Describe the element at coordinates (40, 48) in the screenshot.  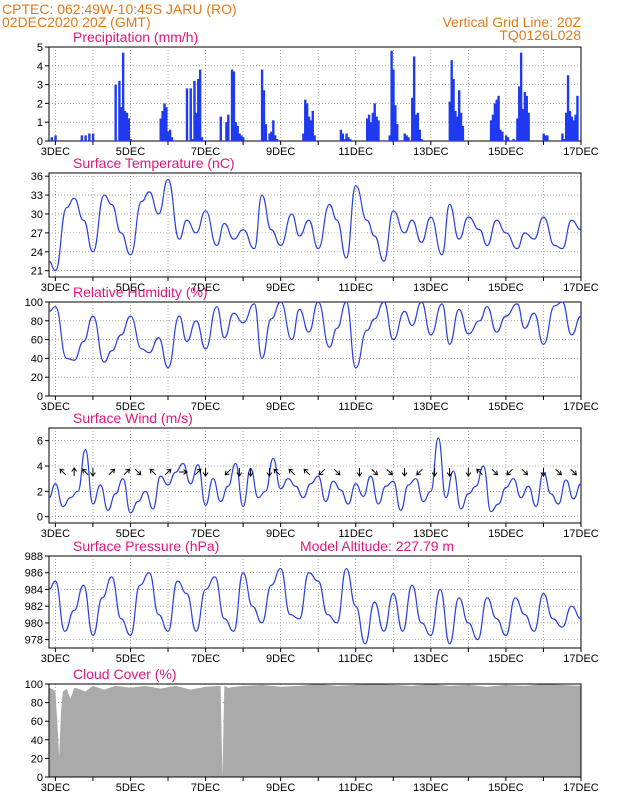
I see `y-tick-label: 5` at that location.